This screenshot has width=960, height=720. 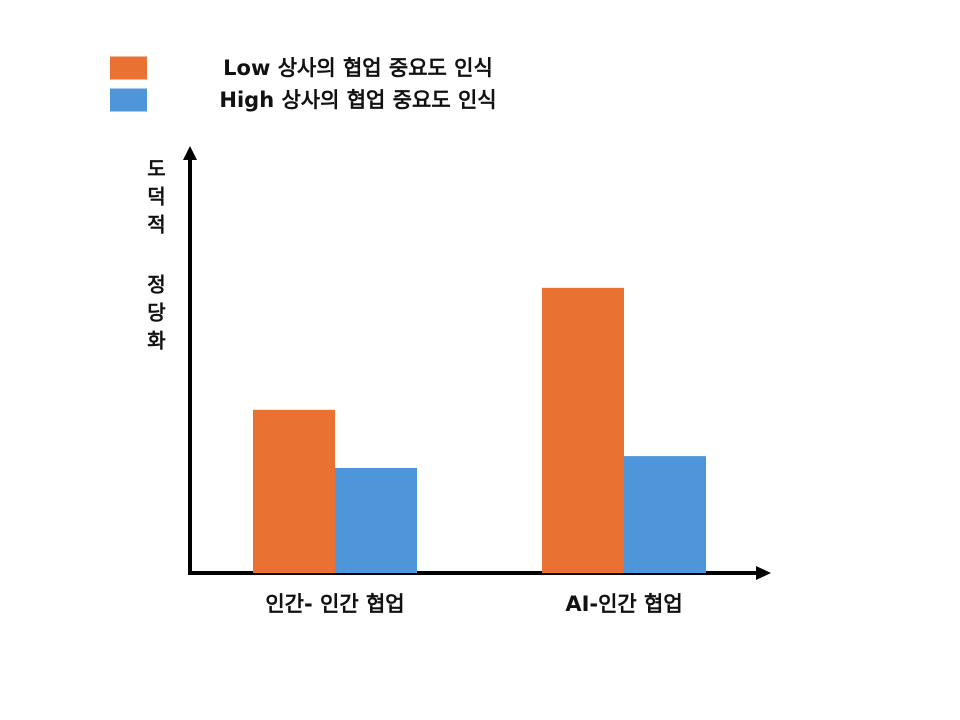 I want to click on y-axis-arrow, so click(x=190, y=153).